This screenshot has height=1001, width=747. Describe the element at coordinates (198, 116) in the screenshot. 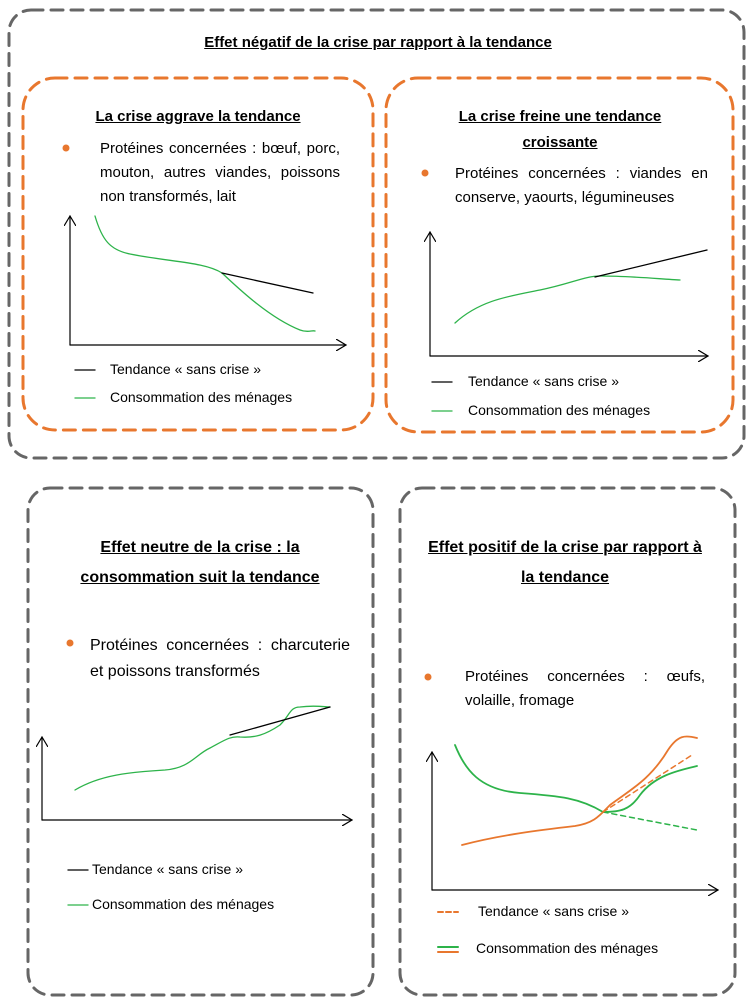

I see `panel-title: La crise aggrave la tendance` at that location.